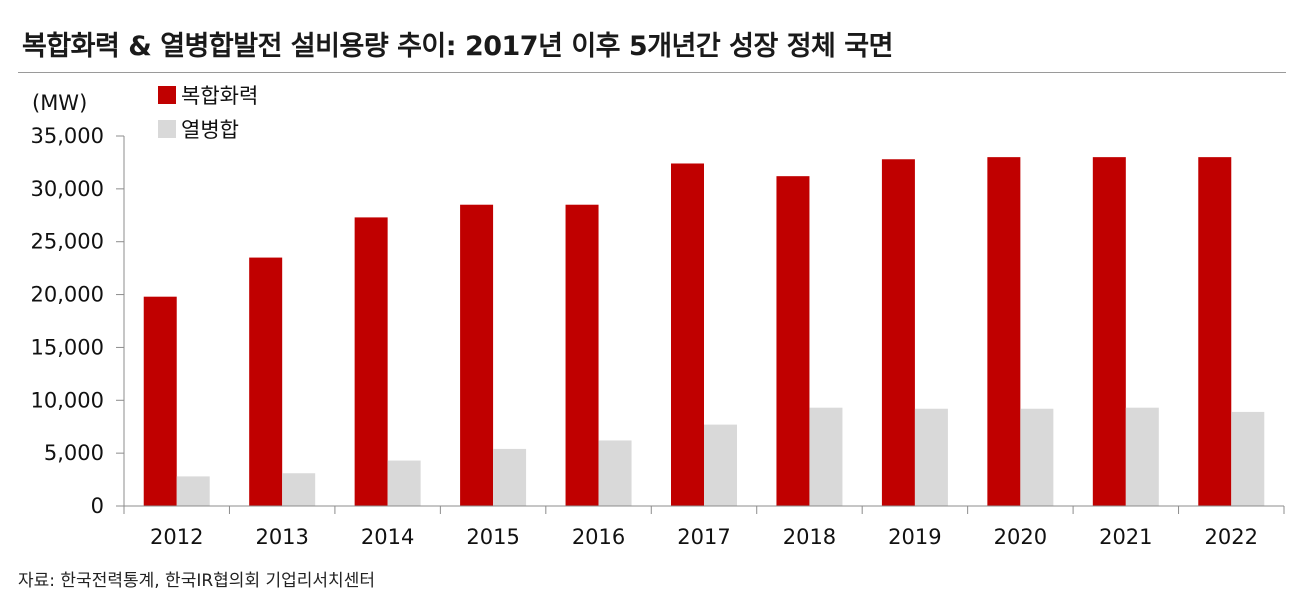 The width and height of the screenshot is (1311, 608). Describe the element at coordinates (1004, 331) in the screenshot. I see `bar-series1-2020` at that location.